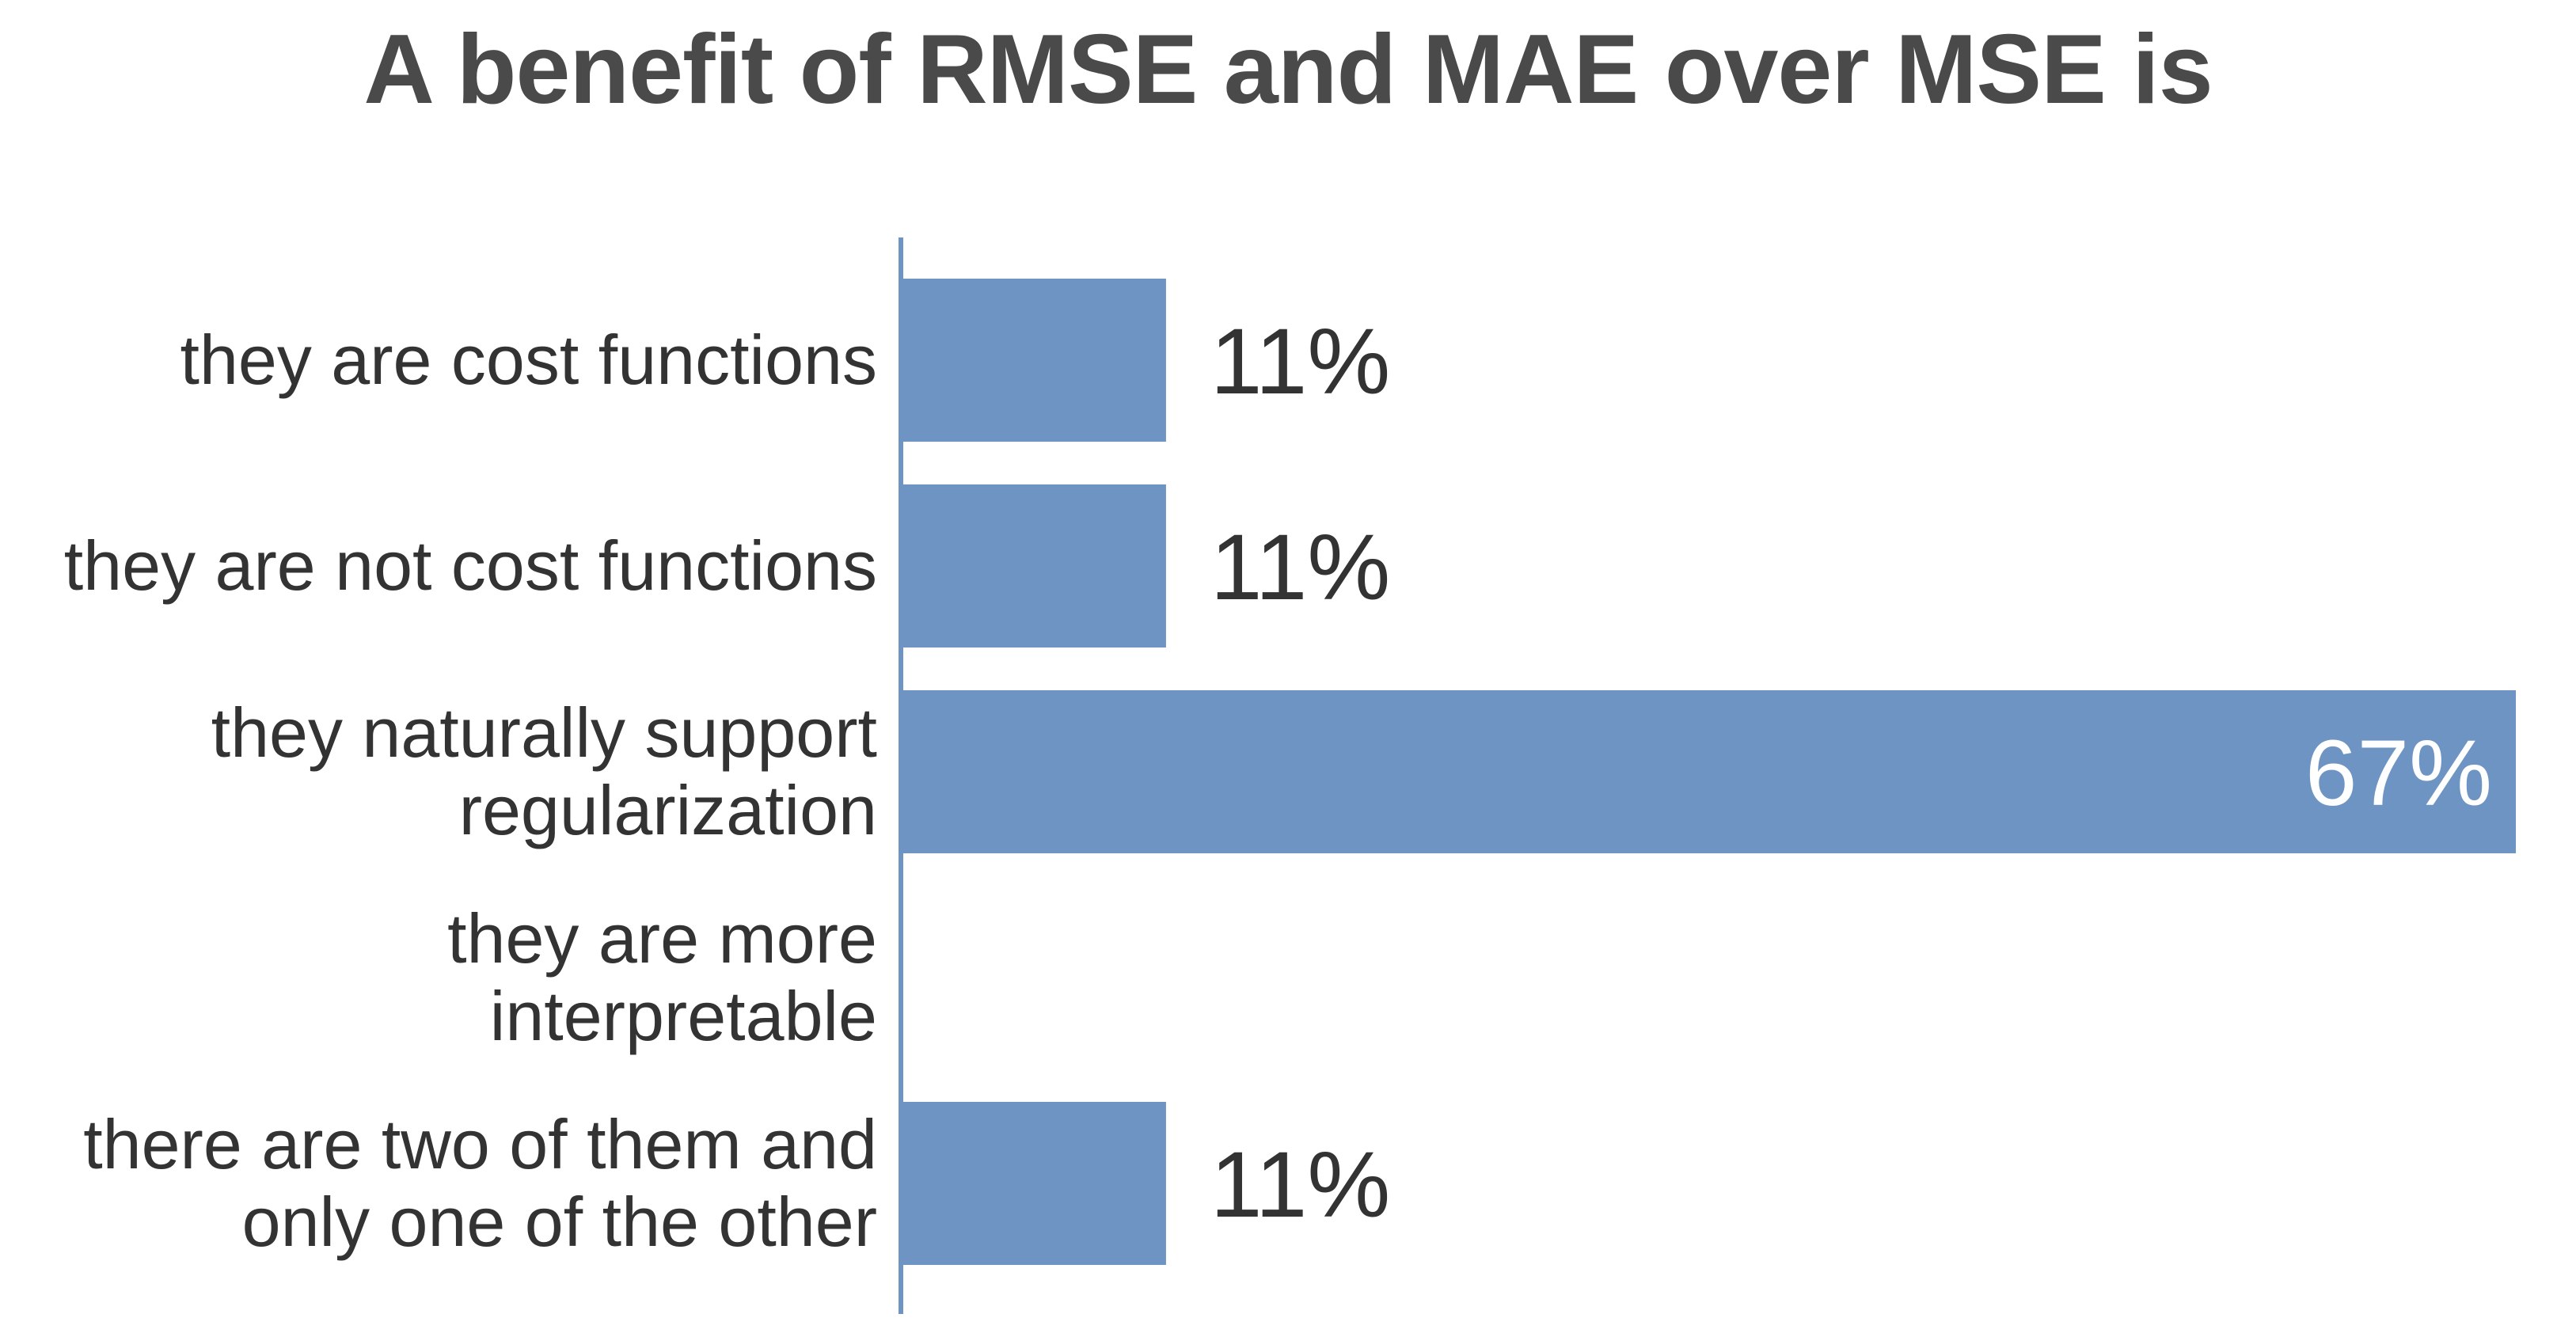 The image size is (2576, 1333). I want to click on chart-title: A benefit of RMSE and MAE over MSE is, so click(1288, 69).